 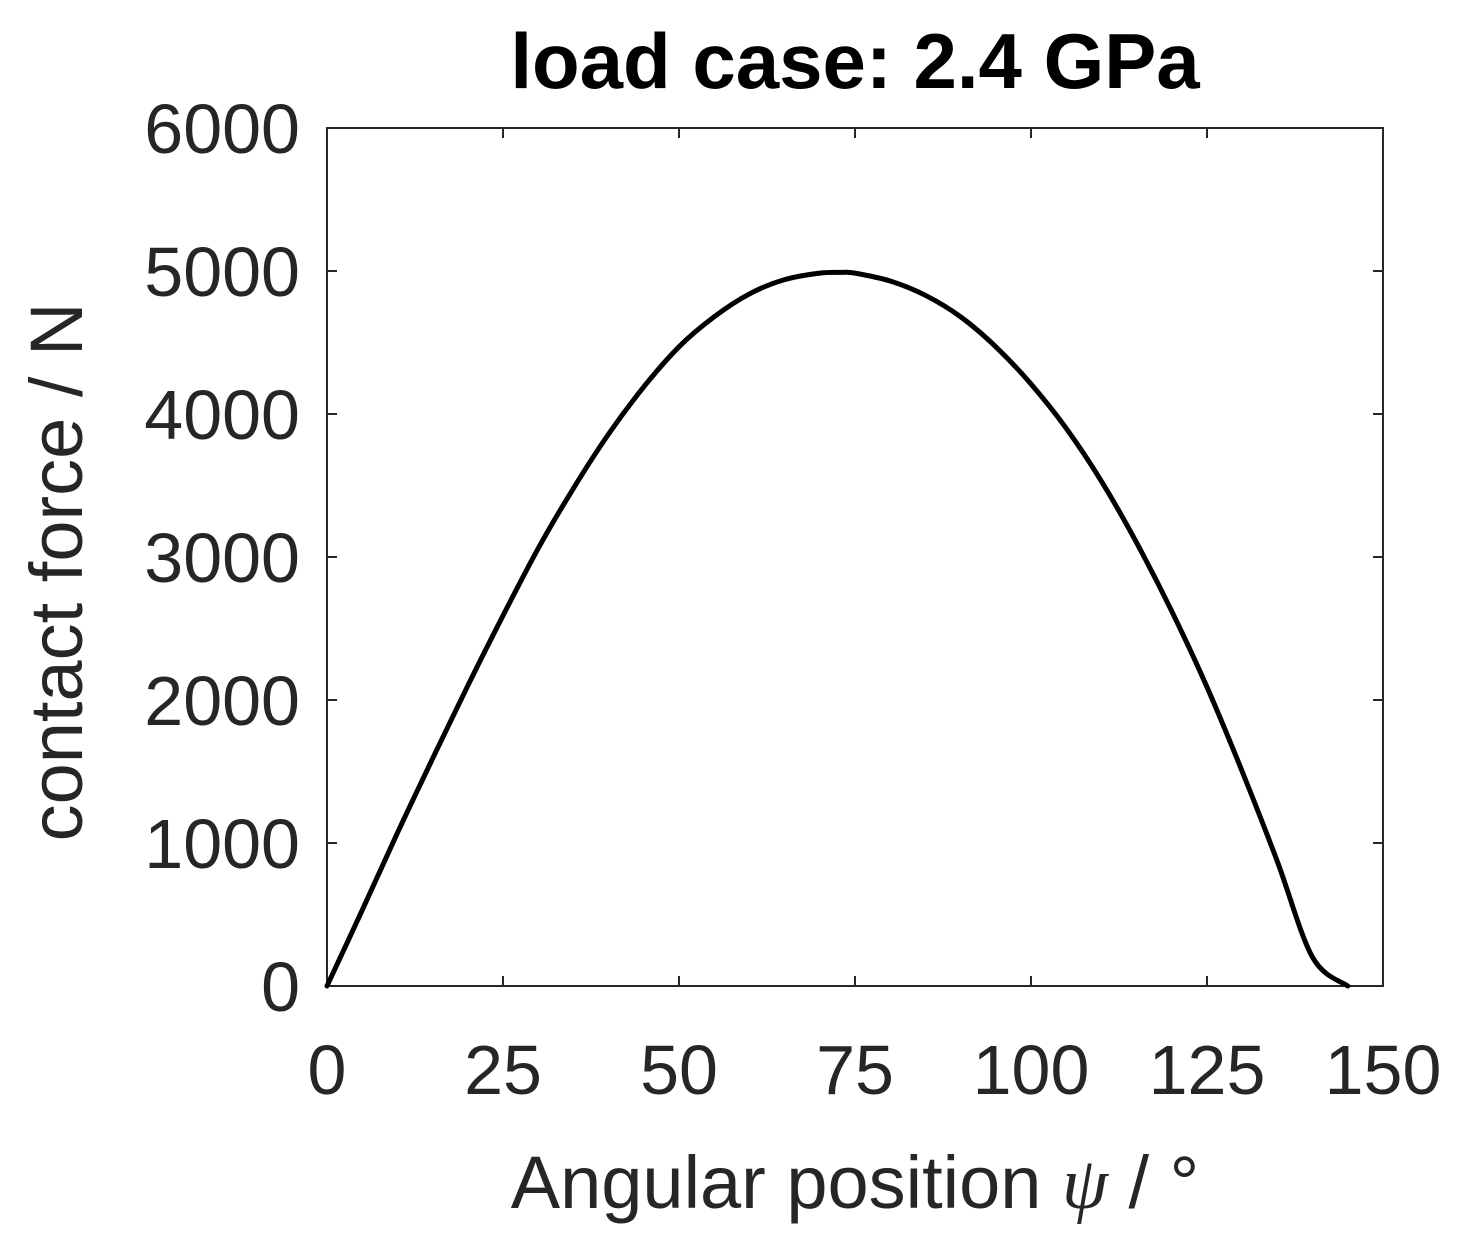 I want to click on x-tick-label: 100, so click(x=1031, y=1070).